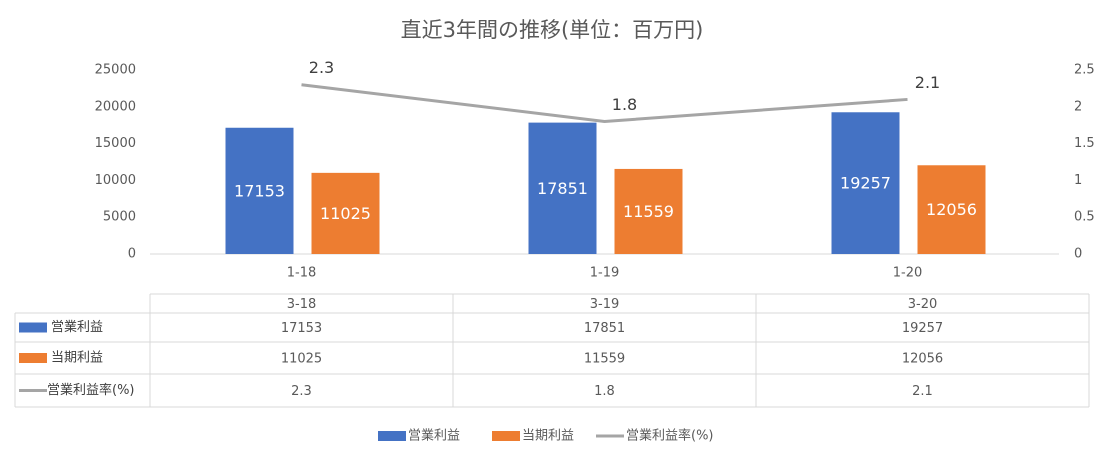 This screenshot has height=457, width=1104. What do you see at coordinates (77, 358) in the screenshot?
I see `table-row-label: 当期利益` at bounding box center [77, 358].